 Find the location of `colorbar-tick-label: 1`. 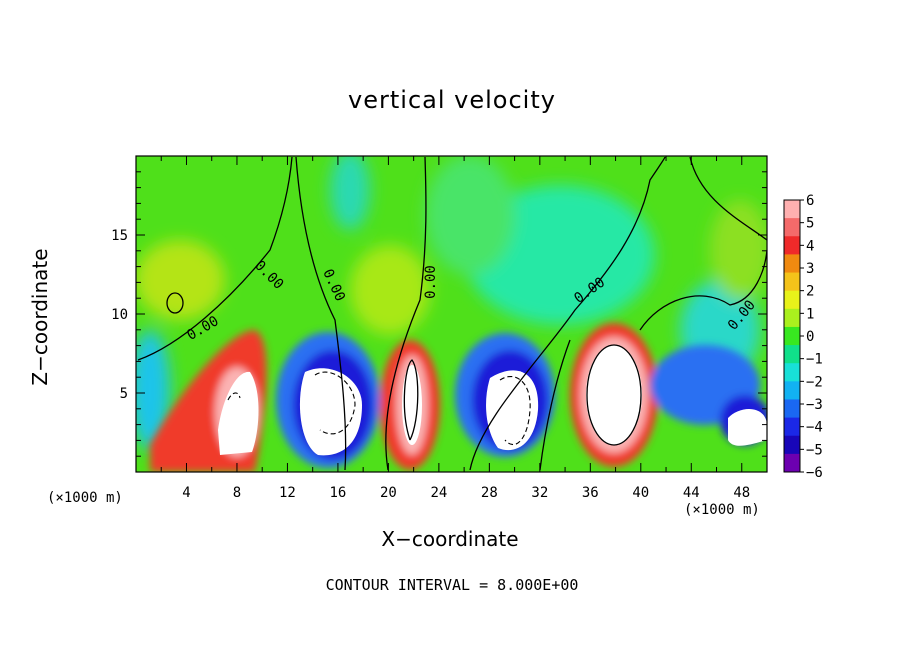

colorbar-tick-label: 1 is located at coordinates (810, 314).